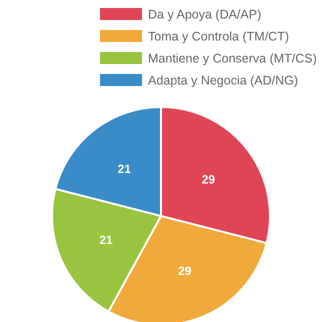 Image resolution: width=322 pixels, height=322 pixels. Describe the element at coordinates (218, 37) in the screenshot. I see `legend-label: Toma y Controla (TM/CT)` at that location.